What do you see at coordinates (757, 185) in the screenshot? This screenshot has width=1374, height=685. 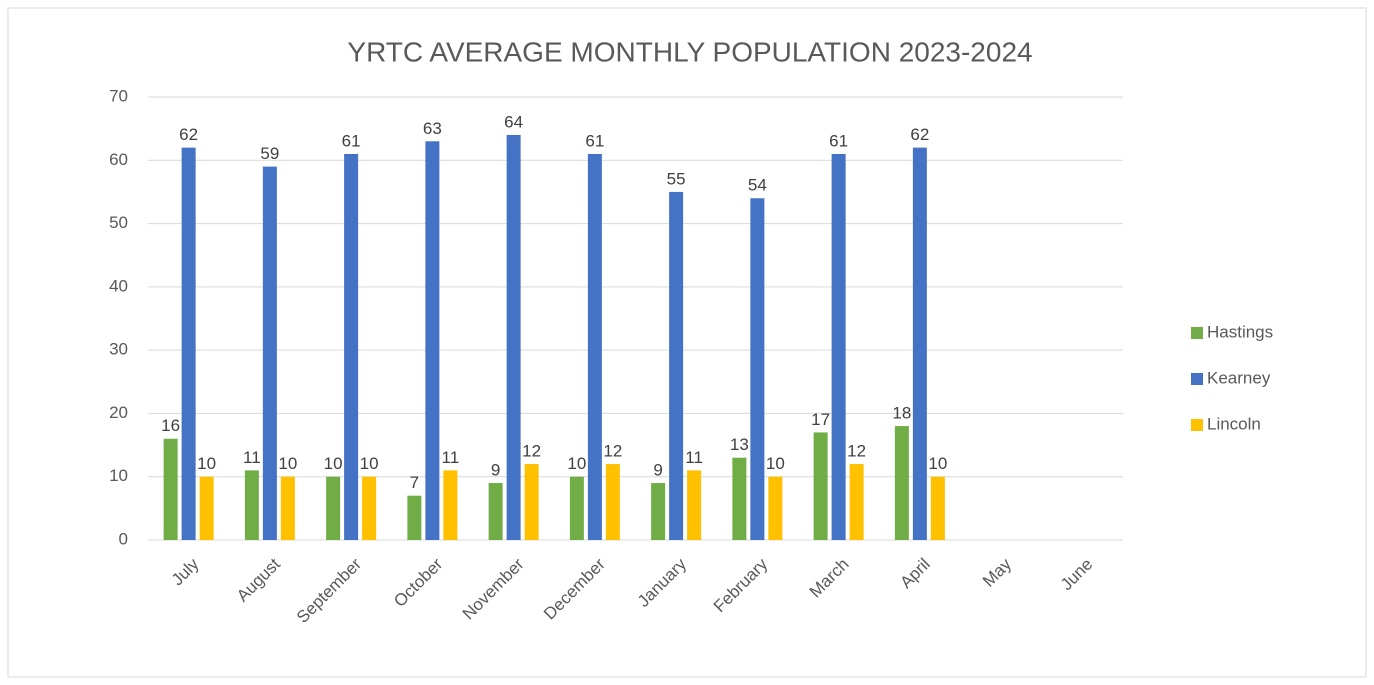 I see `data-label: 54` at bounding box center [757, 185].